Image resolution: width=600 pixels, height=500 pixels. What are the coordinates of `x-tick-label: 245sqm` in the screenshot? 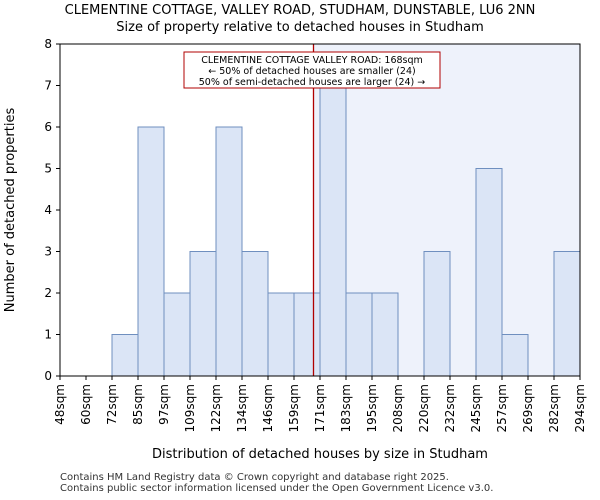 It's located at (476, 408).